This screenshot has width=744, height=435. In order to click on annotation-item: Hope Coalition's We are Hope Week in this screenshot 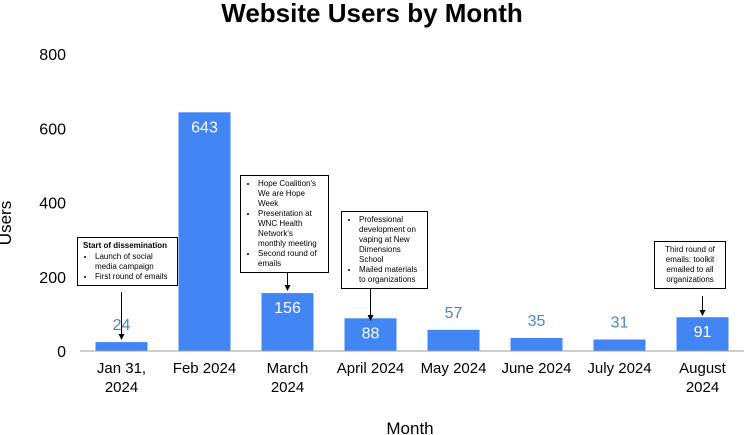, I will do `click(290, 194)`.